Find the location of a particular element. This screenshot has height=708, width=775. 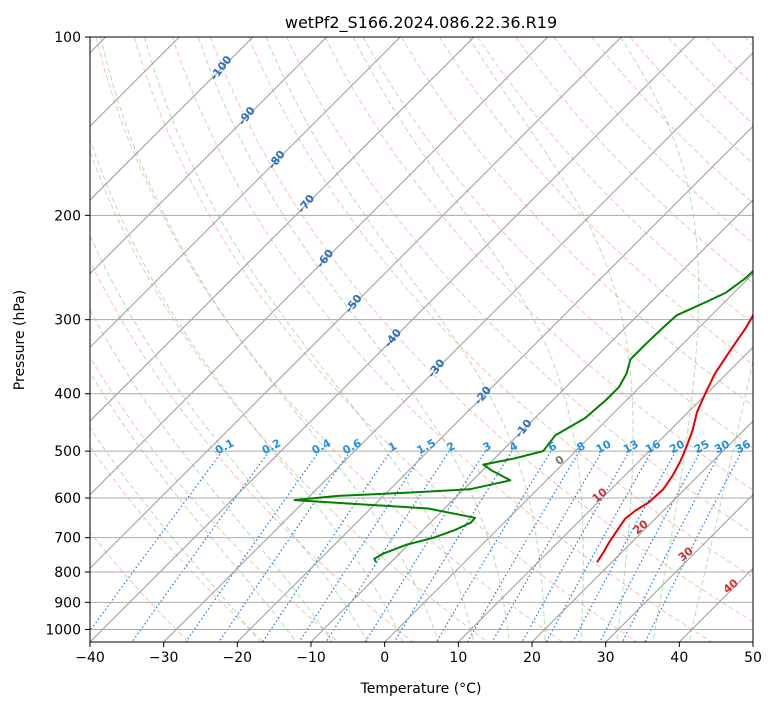

mixing-ratio-label: 16 is located at coordinates (653, 446).